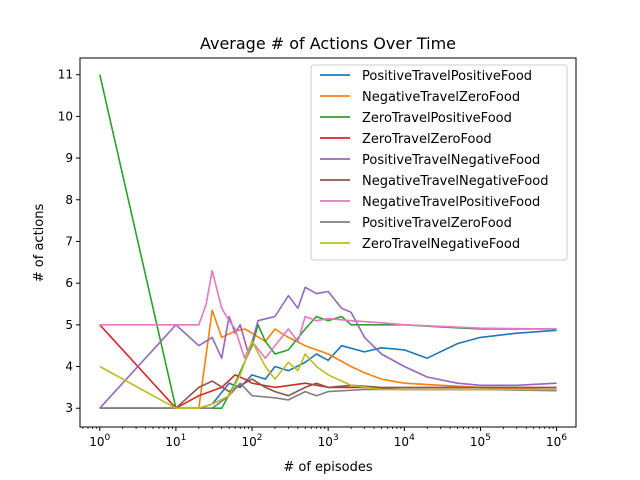  What do you see at coordinates (69, 241) in the screenshot?
I see `y-tick-label-4: 7` at bounding box center [69, 241].